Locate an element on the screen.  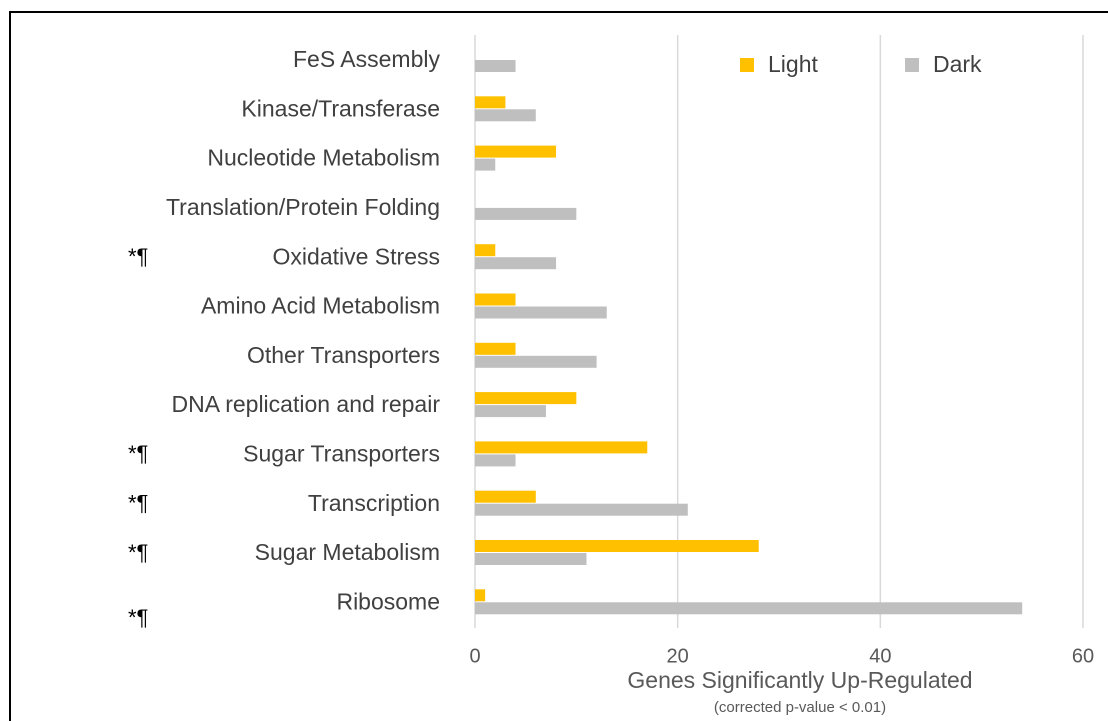
x-tick-label: 0 is located at coordinates (474, 656).